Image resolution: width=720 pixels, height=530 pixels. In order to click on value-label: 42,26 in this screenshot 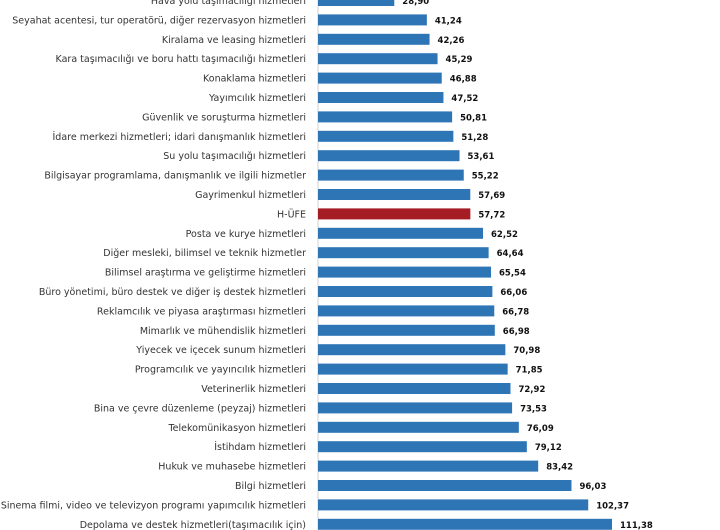, I will do `click(451, 41)`.